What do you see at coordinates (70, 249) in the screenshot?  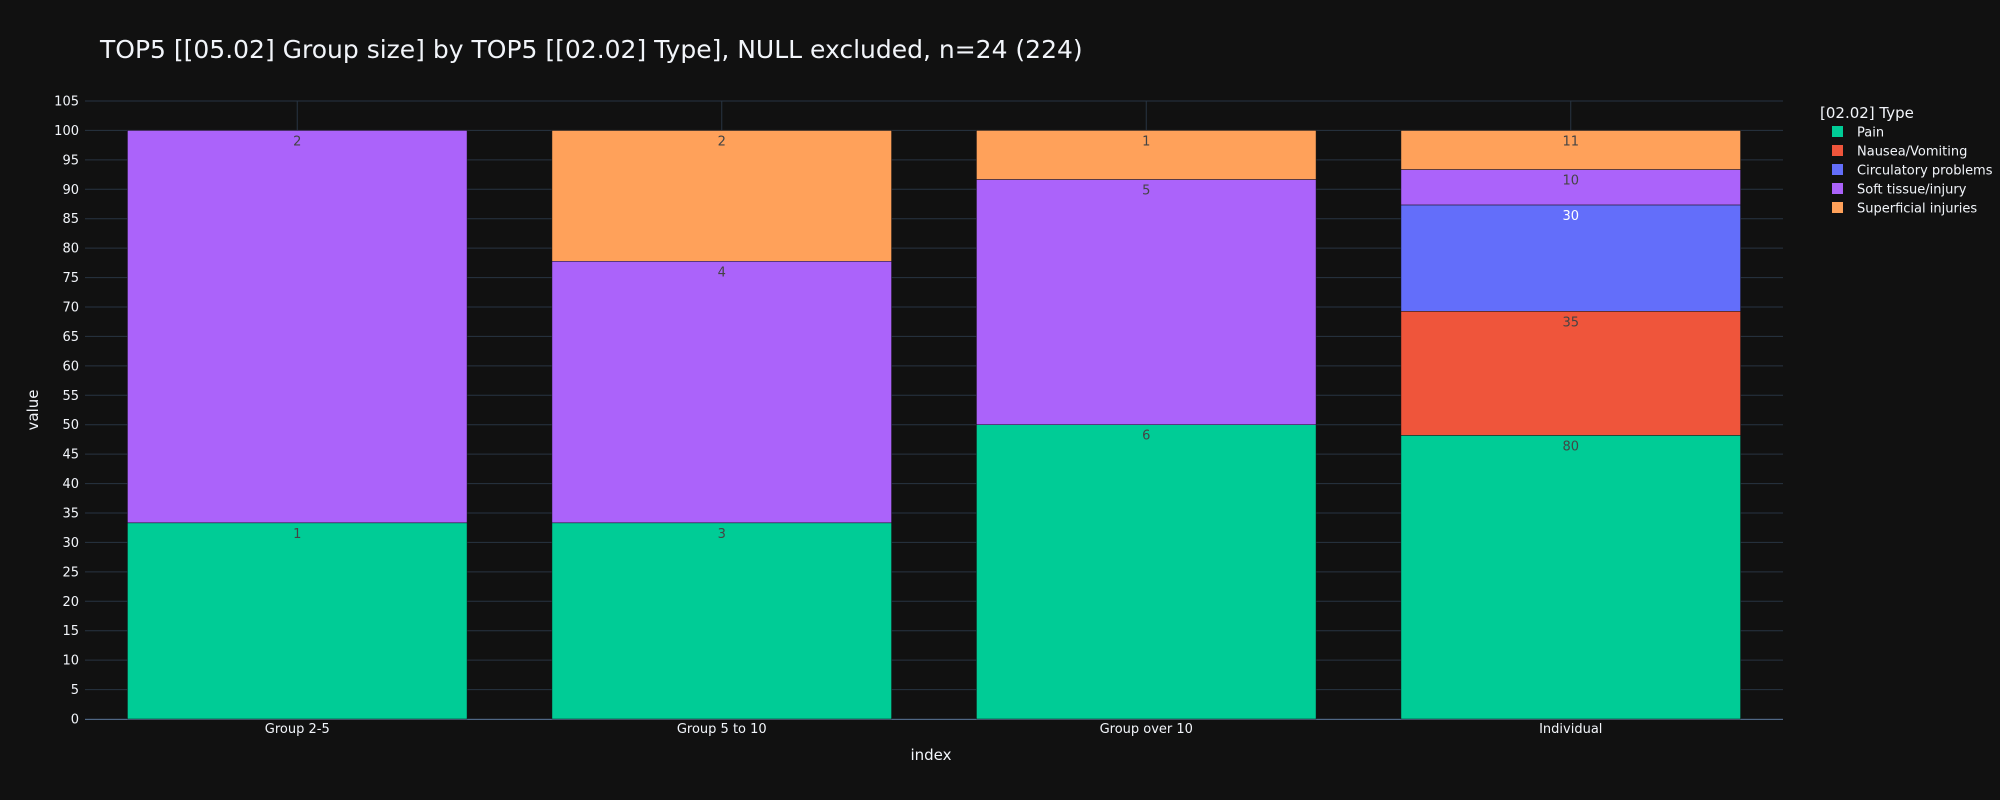 I see `y-tick-label: 80` at bounding box center [70, 249].